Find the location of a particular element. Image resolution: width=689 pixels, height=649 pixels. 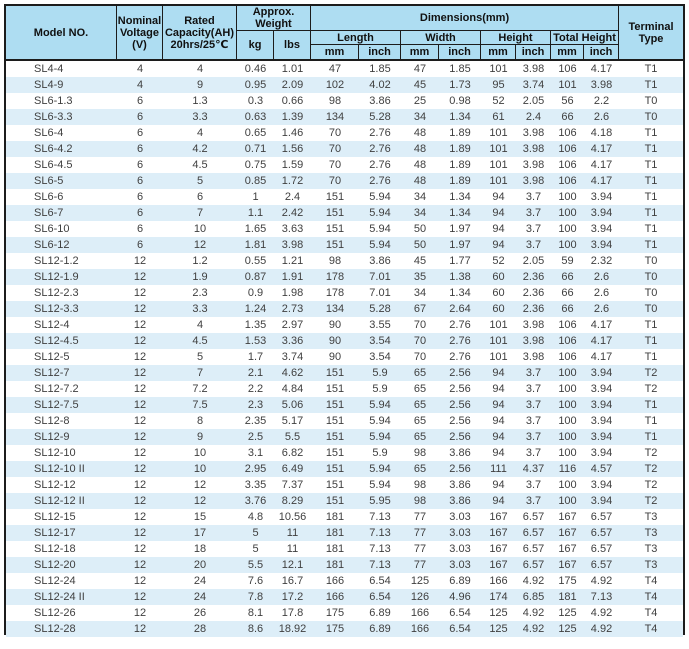

cell-length-inch: 3.54 is located at coordinates (380, 341).